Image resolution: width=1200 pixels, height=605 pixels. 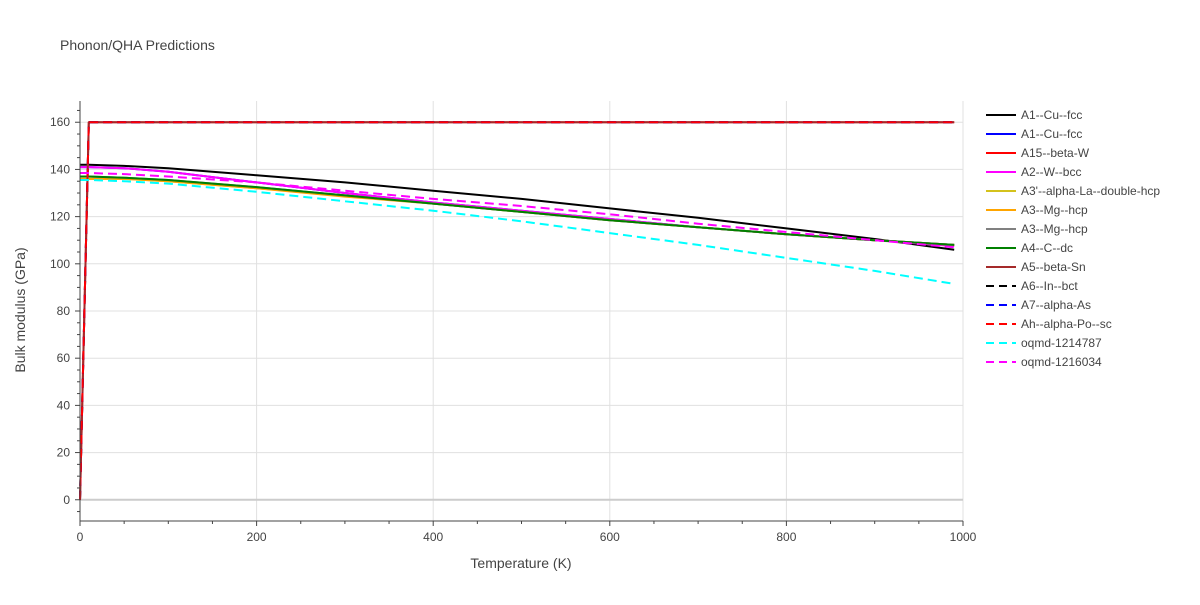 I want to click on legend-label: A4--C--dc, so click(x=1047, y=248).